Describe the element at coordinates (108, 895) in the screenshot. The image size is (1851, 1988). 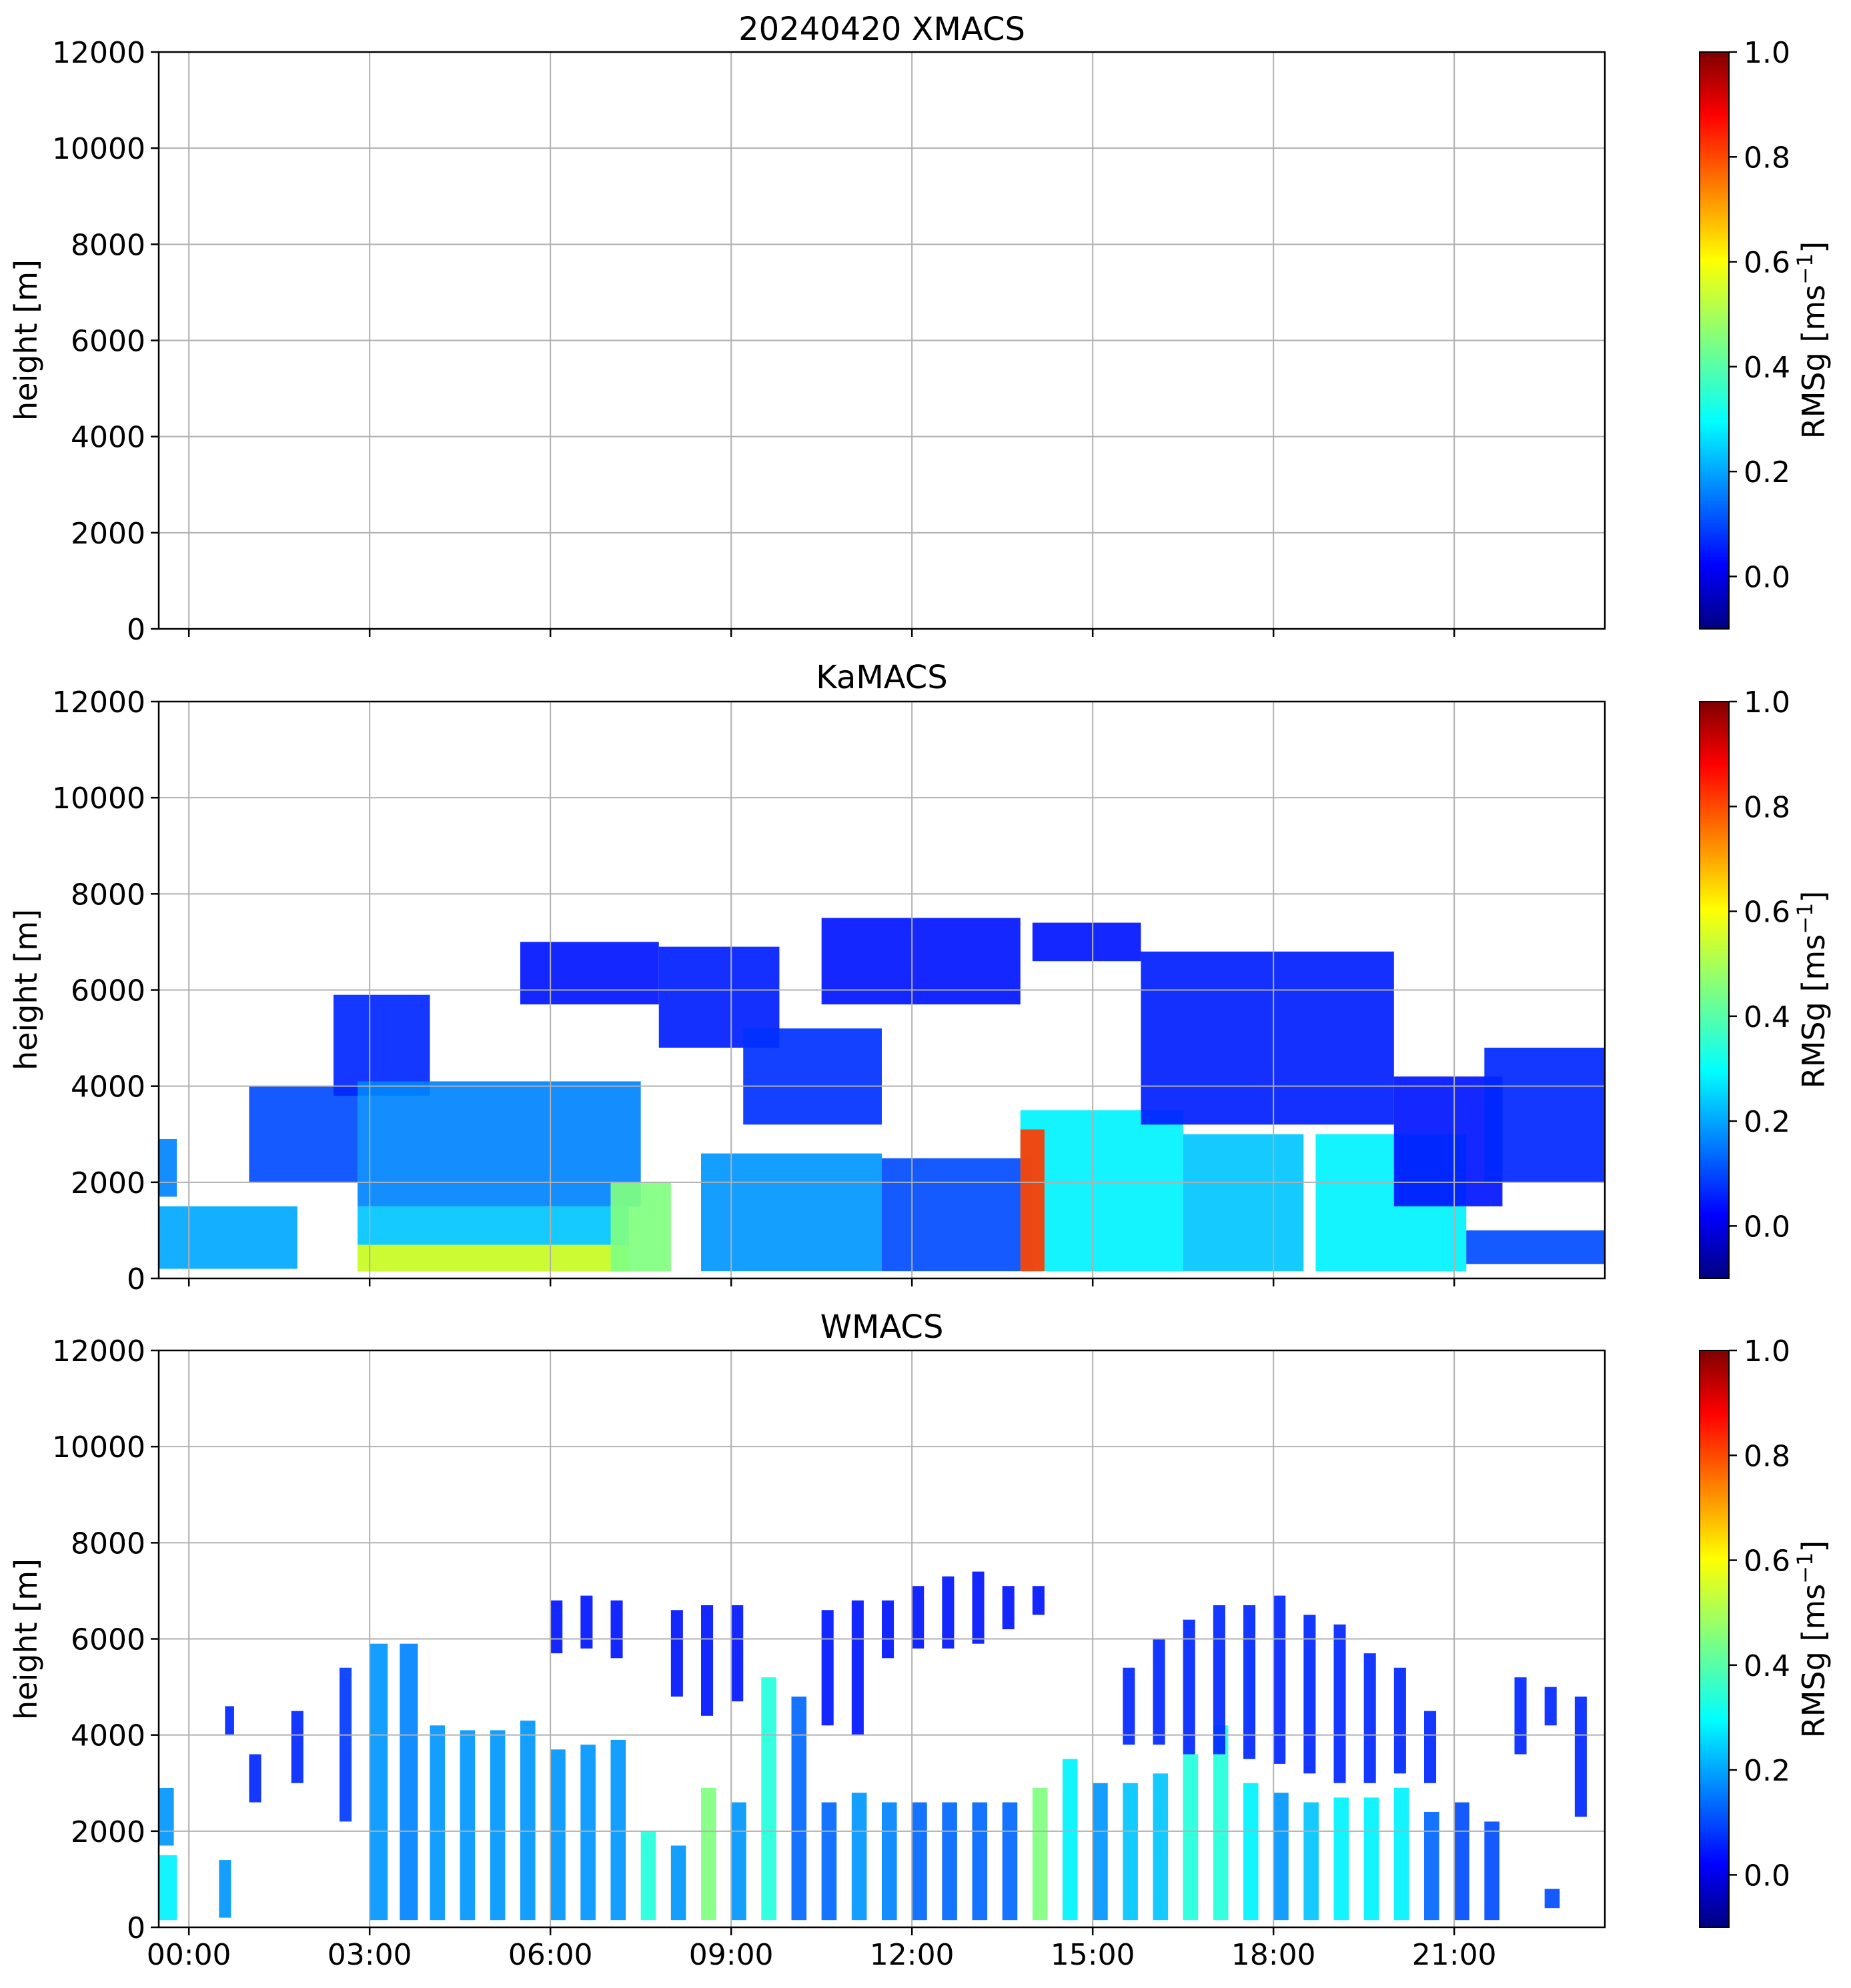
I see `y-tick-label: 8000` at that location.